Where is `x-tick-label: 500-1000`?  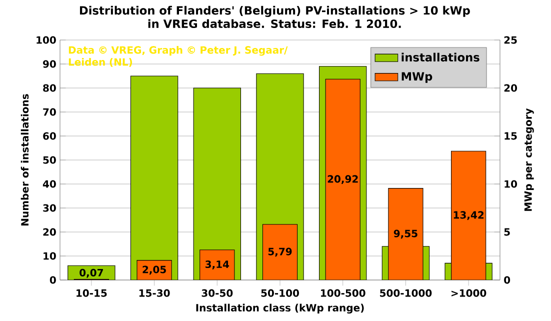 x-tick-label: 500-1000 is located at coordinates (406, 293).